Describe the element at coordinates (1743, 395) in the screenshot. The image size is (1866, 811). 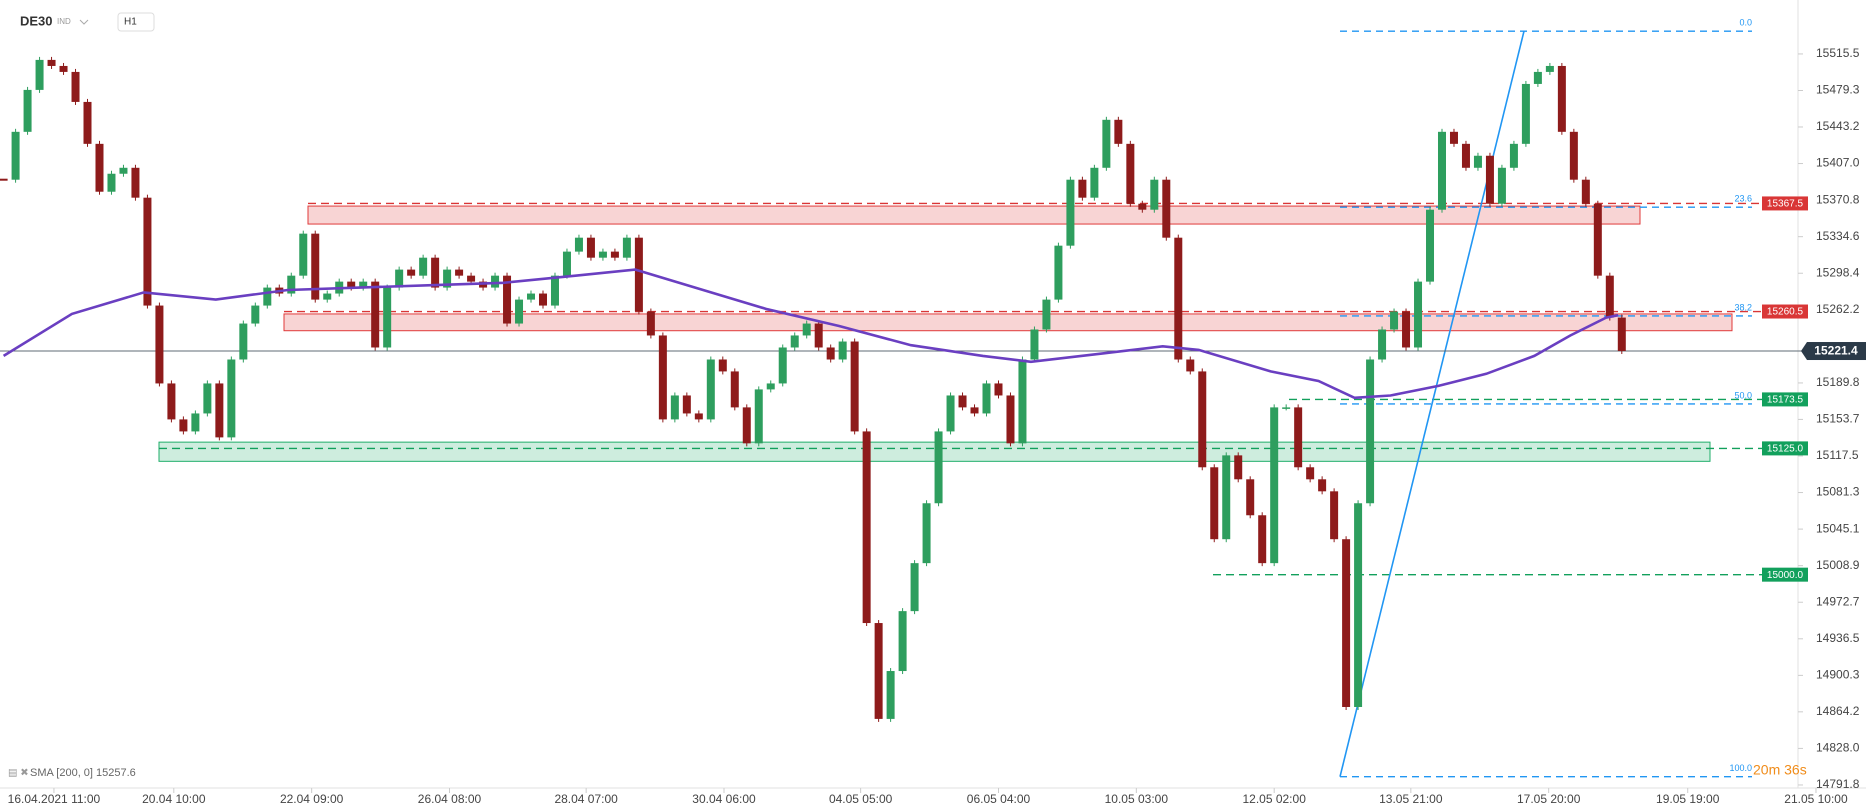
I see `fib-label: 50.0` at that location.